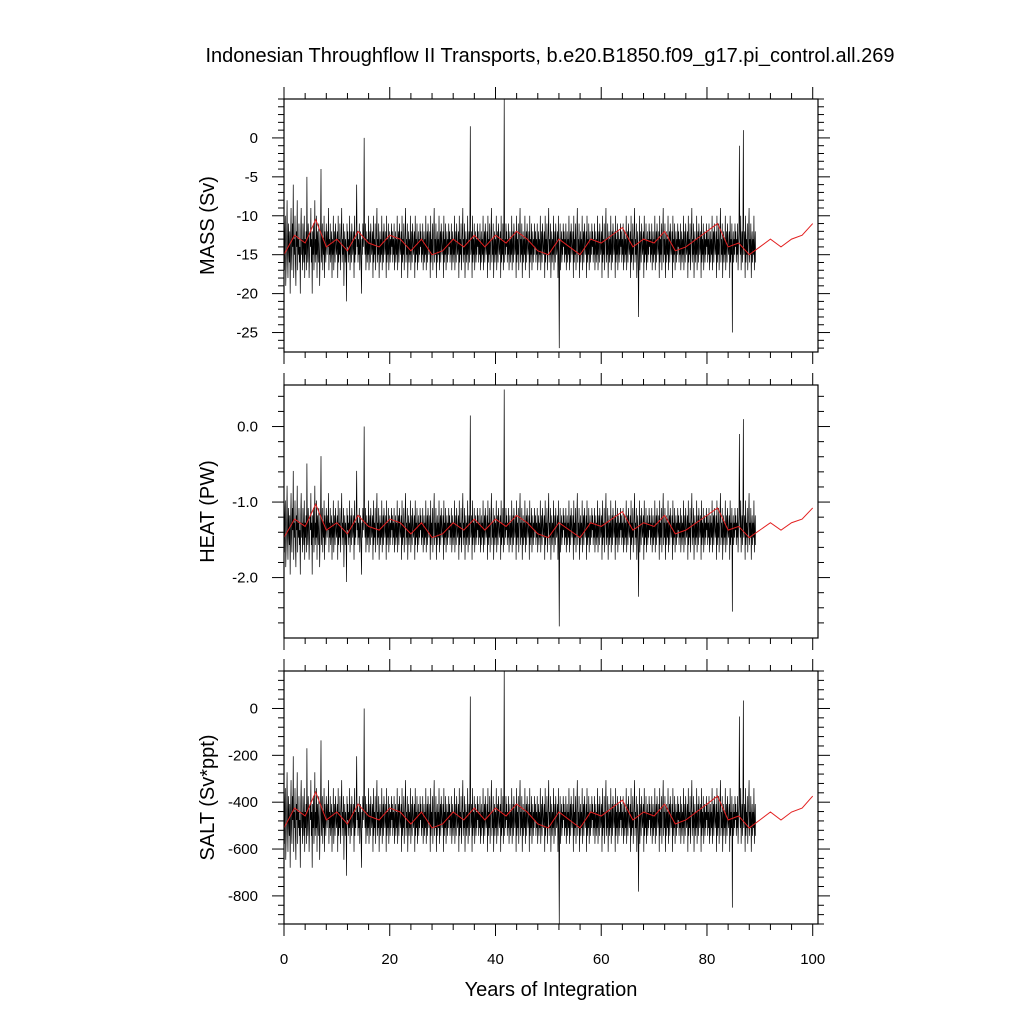 The image size is (1024, 1024). I want to click on salt-y-axis-label: SALT (Sv*ppt), so click(208, 798).